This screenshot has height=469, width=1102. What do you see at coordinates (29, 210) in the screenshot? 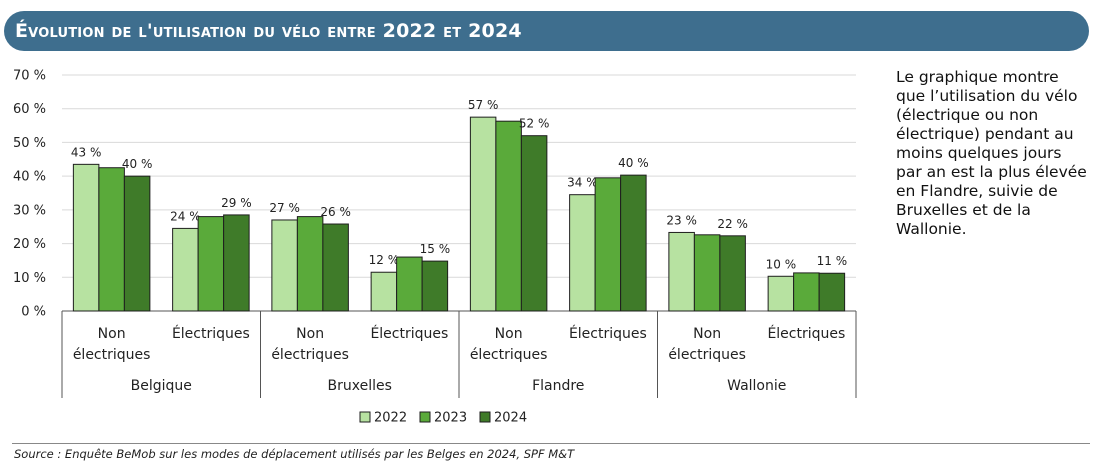
I see `y-tick-label: 30 %` at bounding box center [29, 210].